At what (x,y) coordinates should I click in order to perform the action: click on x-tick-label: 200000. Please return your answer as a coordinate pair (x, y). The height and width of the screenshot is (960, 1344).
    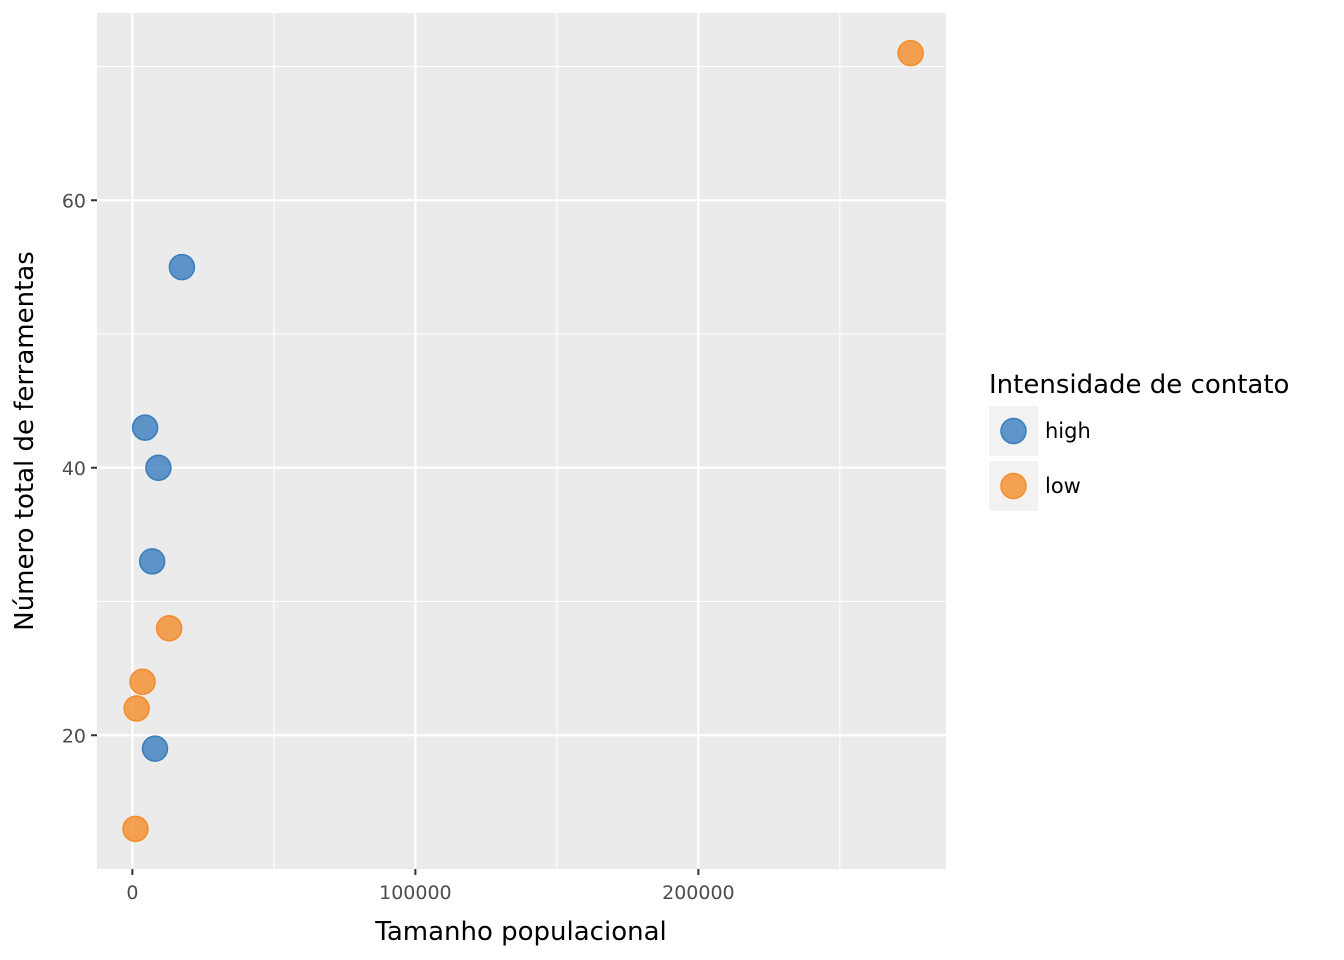
    Looking at the image, I should click on (698, 893).